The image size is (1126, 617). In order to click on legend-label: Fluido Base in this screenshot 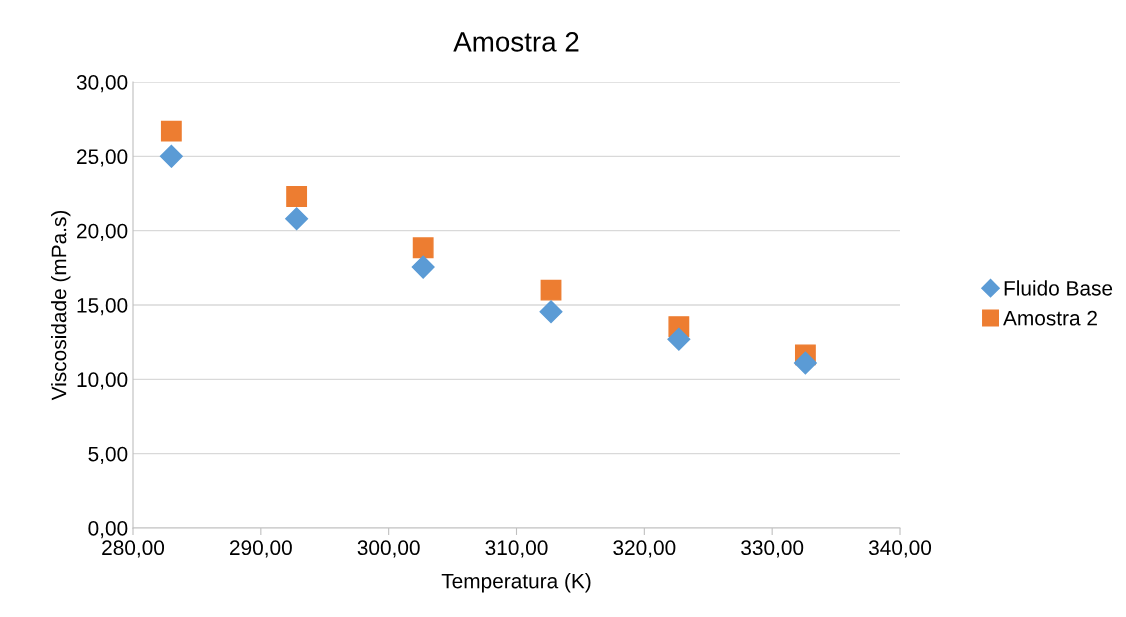, I will do `click(1058, 288)`.